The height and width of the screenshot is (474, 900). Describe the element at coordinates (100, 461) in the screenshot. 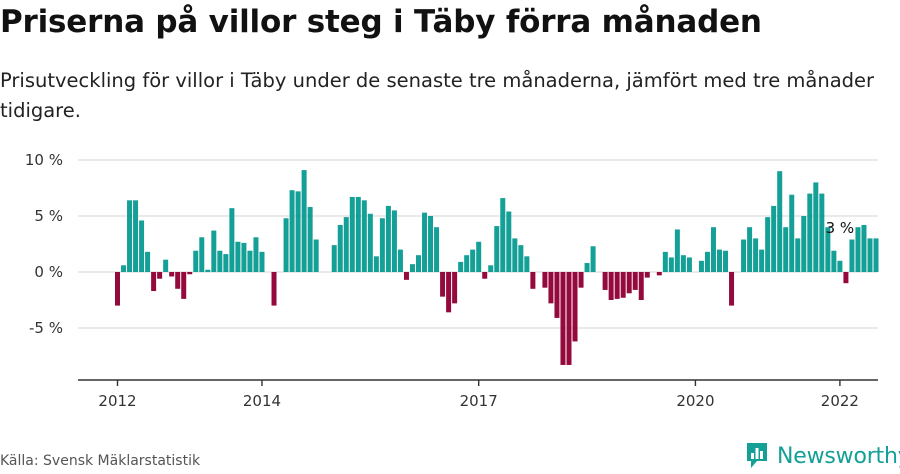

I see `source-note: Källa: Svensk Mäklarstatistik` at that location.